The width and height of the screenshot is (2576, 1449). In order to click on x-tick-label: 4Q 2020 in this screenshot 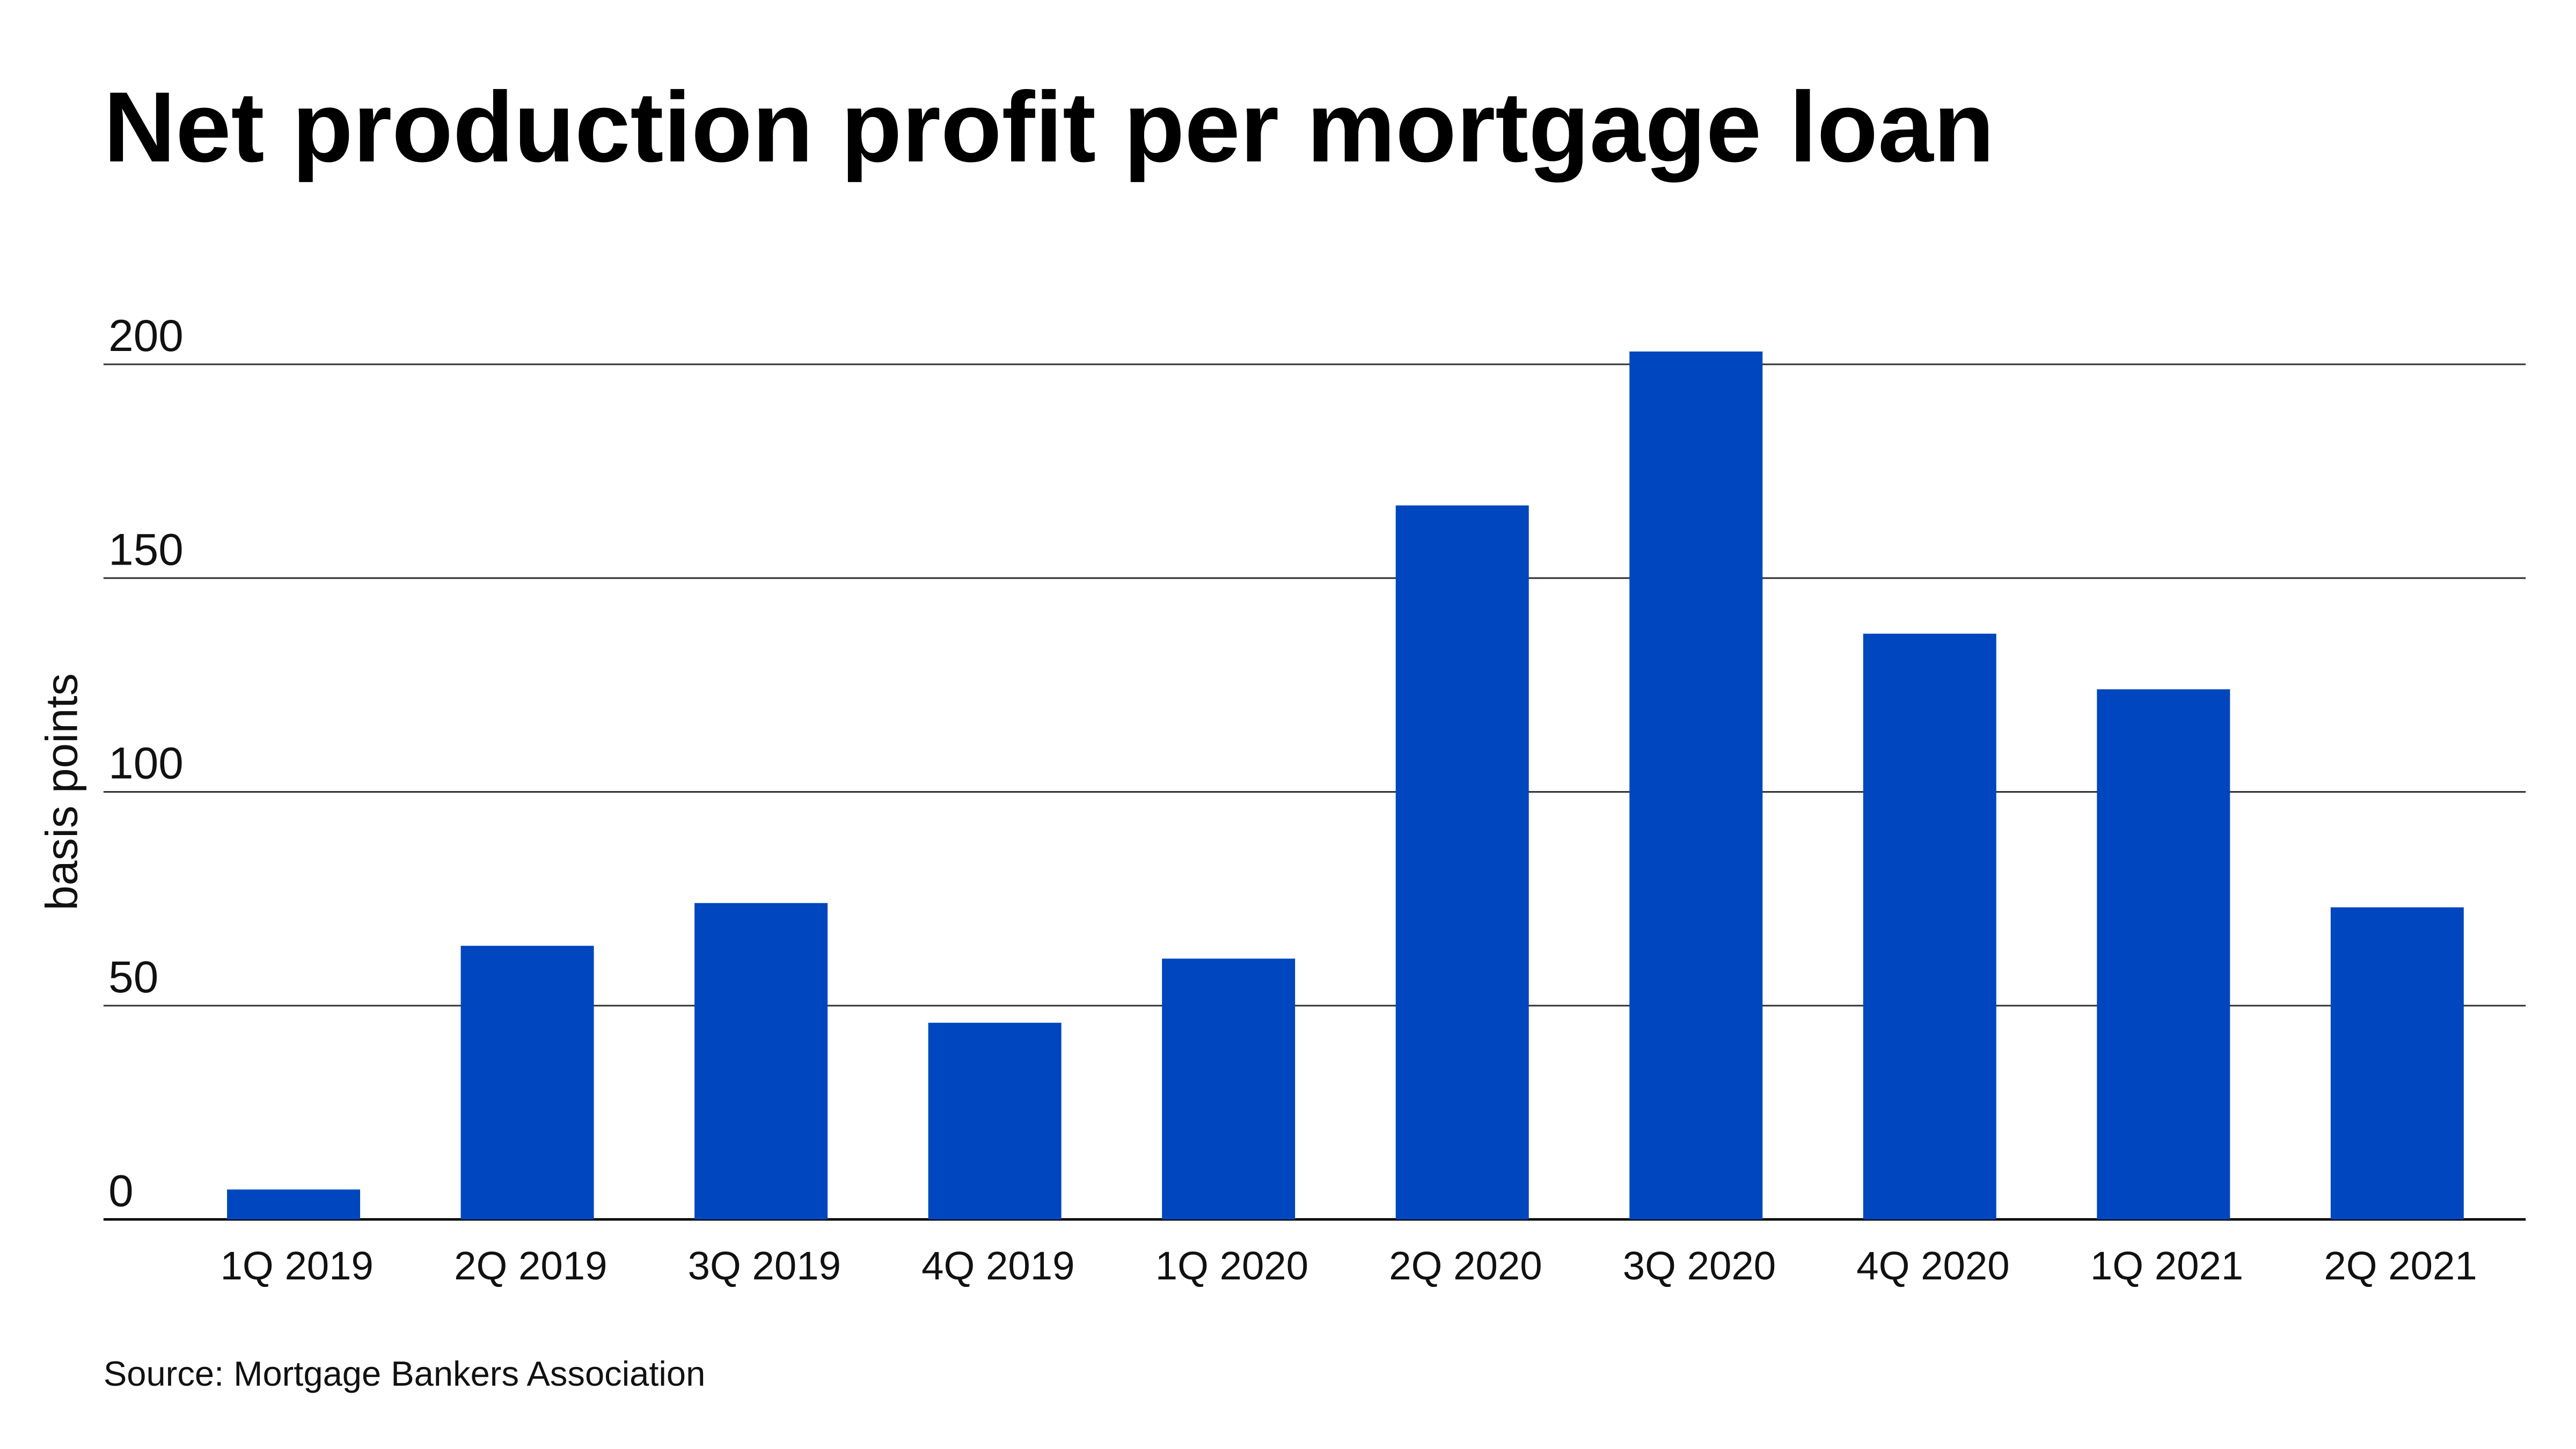, I will do `click(1932, 1265)`.